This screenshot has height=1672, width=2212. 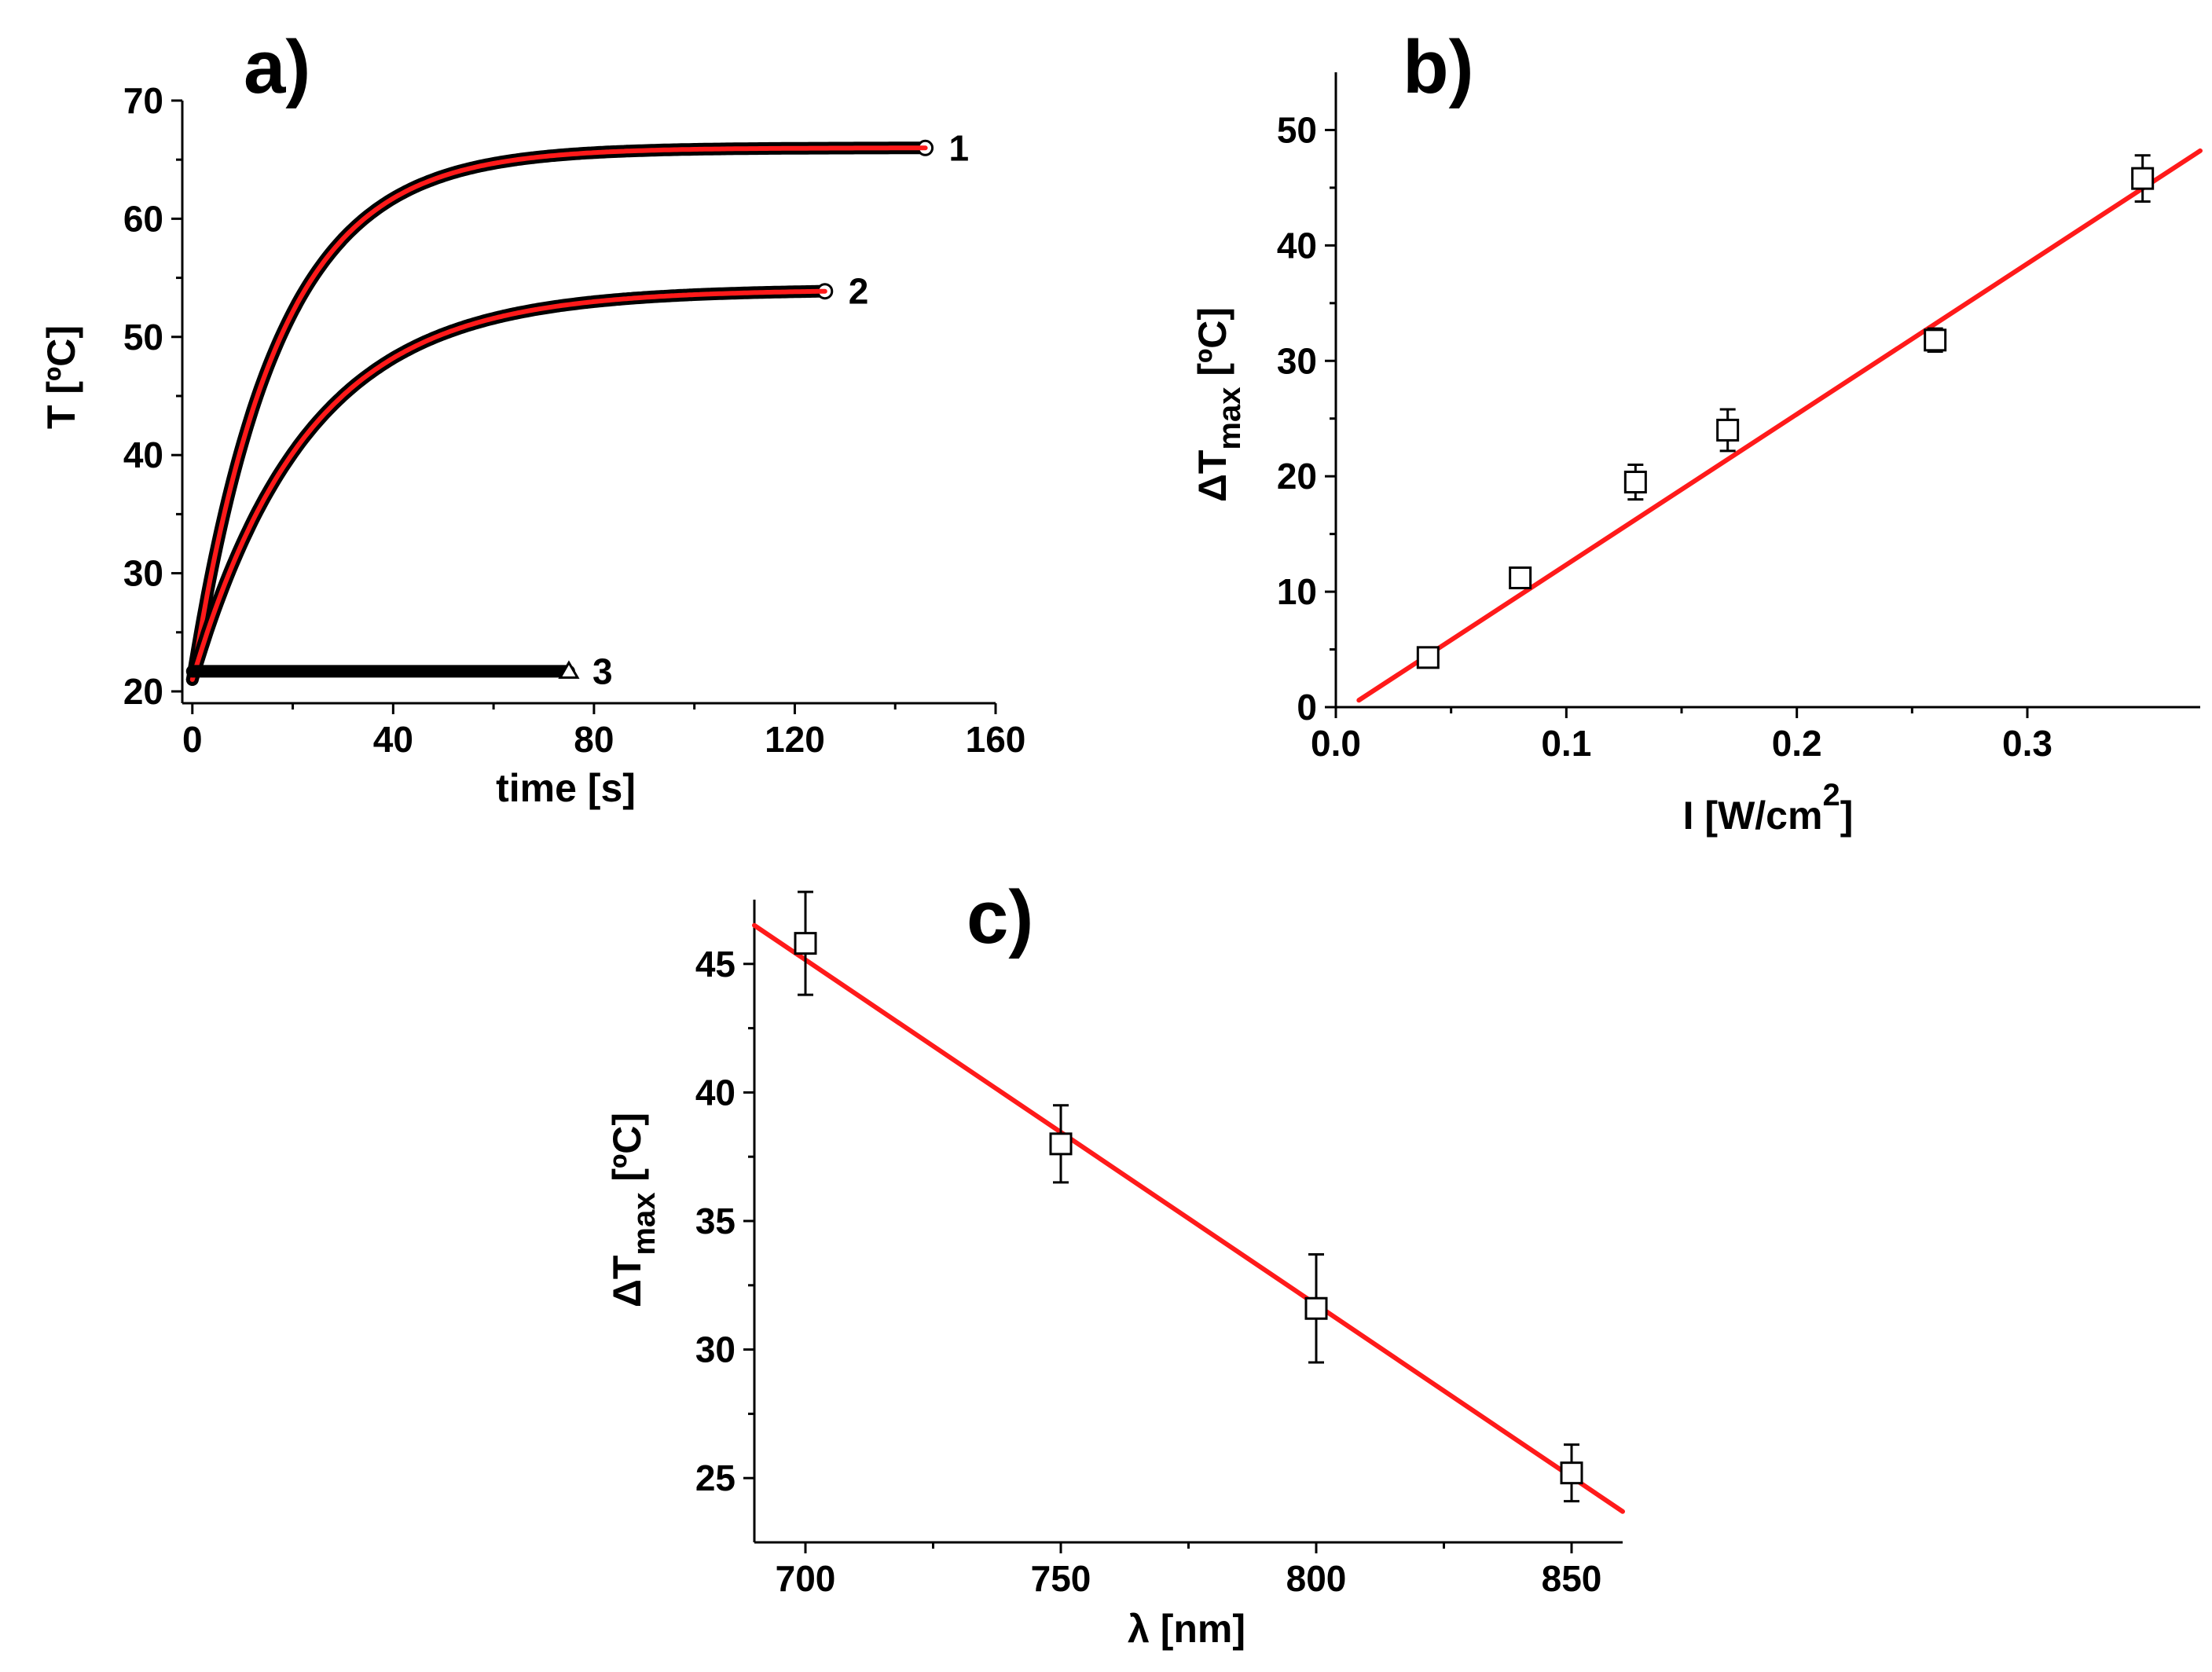 What do you see at coordinates (959, 147) in the screenshot?
I see `panel-a-curve-label-1: 1` at bounding box center [959, 147].